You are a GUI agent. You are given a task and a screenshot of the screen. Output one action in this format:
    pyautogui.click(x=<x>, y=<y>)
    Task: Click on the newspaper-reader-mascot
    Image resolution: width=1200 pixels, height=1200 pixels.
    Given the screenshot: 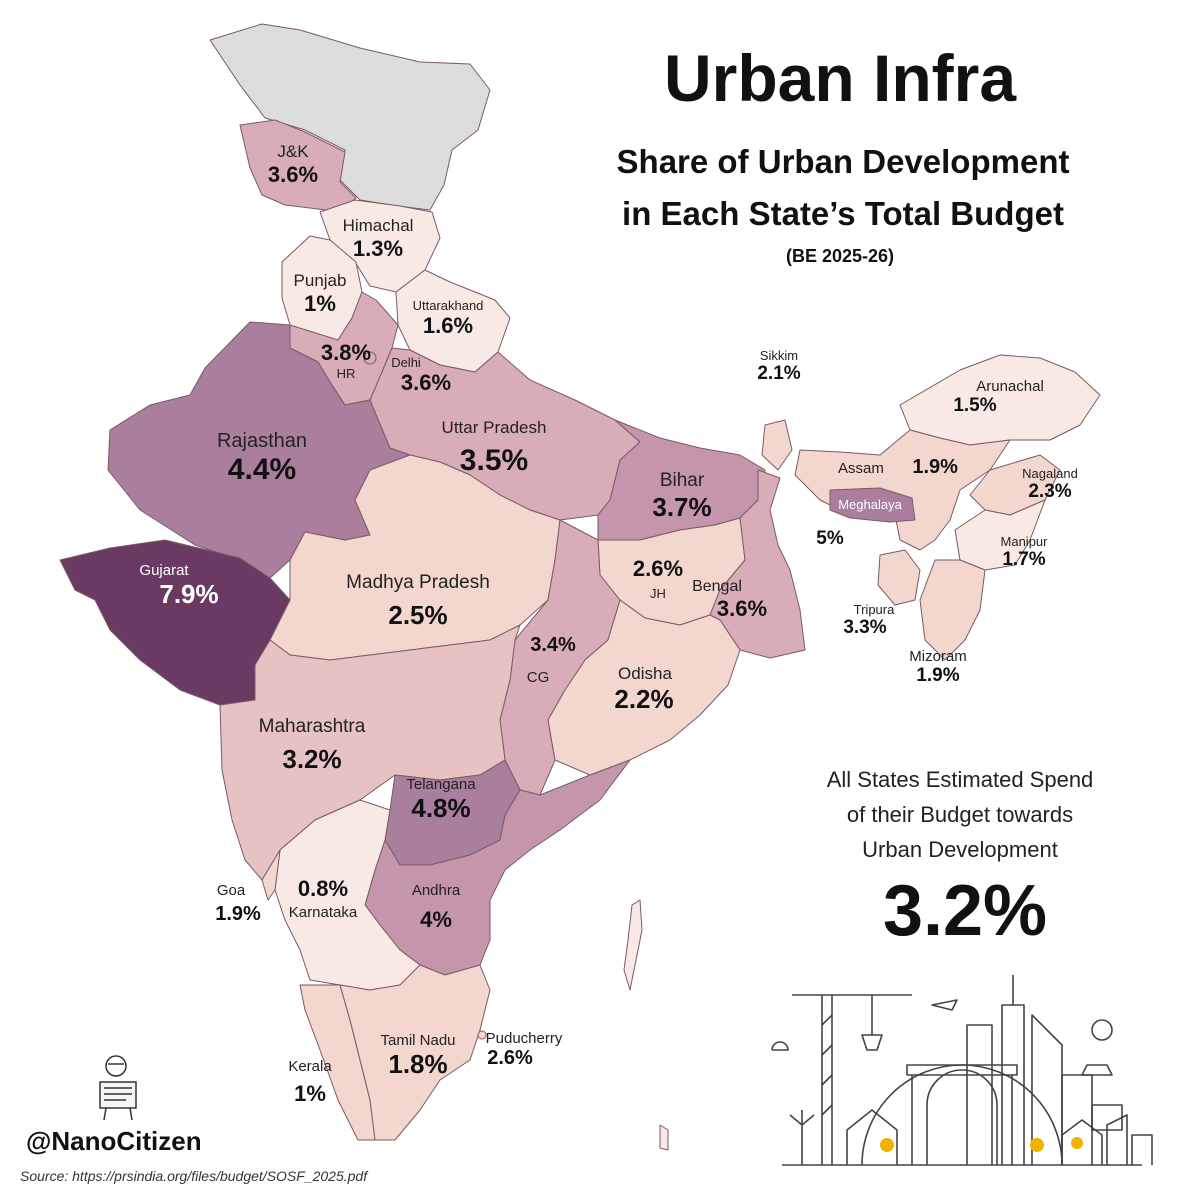 What is the action you would take?
    pyautogui.click(x=118, y=1088)
    